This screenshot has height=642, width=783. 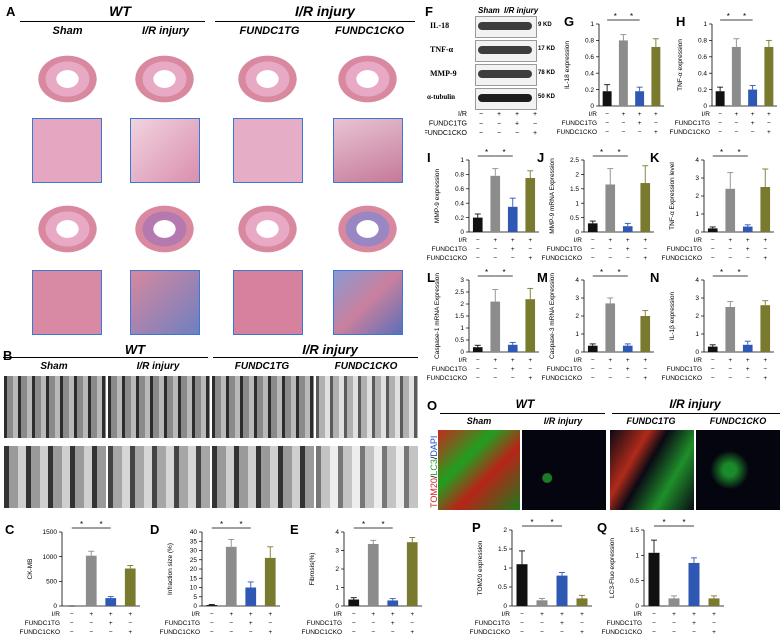 What do you see at coordinates (159, 407) in the screenshot?
I see `tem-low-ir` at bounding box center [159, 407].